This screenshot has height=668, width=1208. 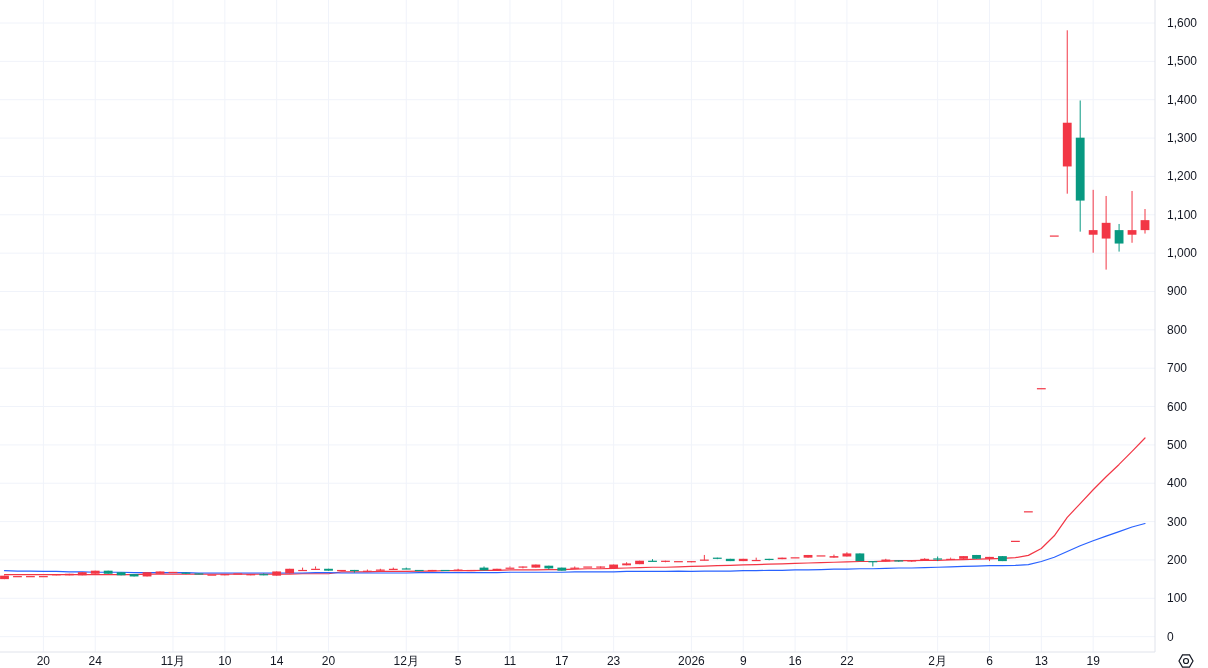 What do you see at coordinates (510, 661) in the screenshot?
I see `x-tick-label: 11` at bounding box center [510, 661].